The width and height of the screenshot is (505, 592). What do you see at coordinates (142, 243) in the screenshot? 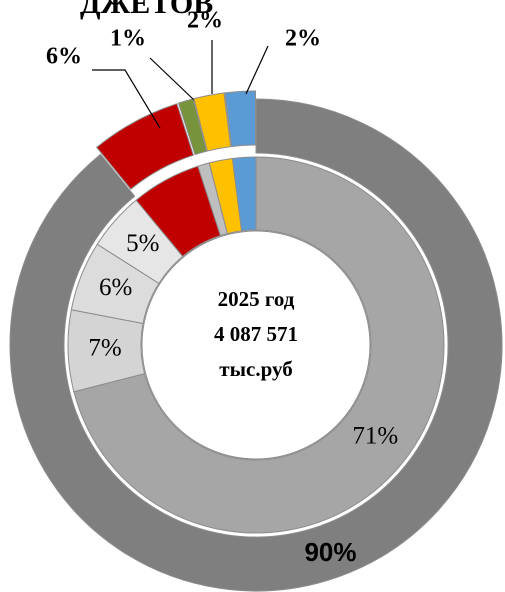
I see `data-label: 5%` at bounding box center [142, 243].